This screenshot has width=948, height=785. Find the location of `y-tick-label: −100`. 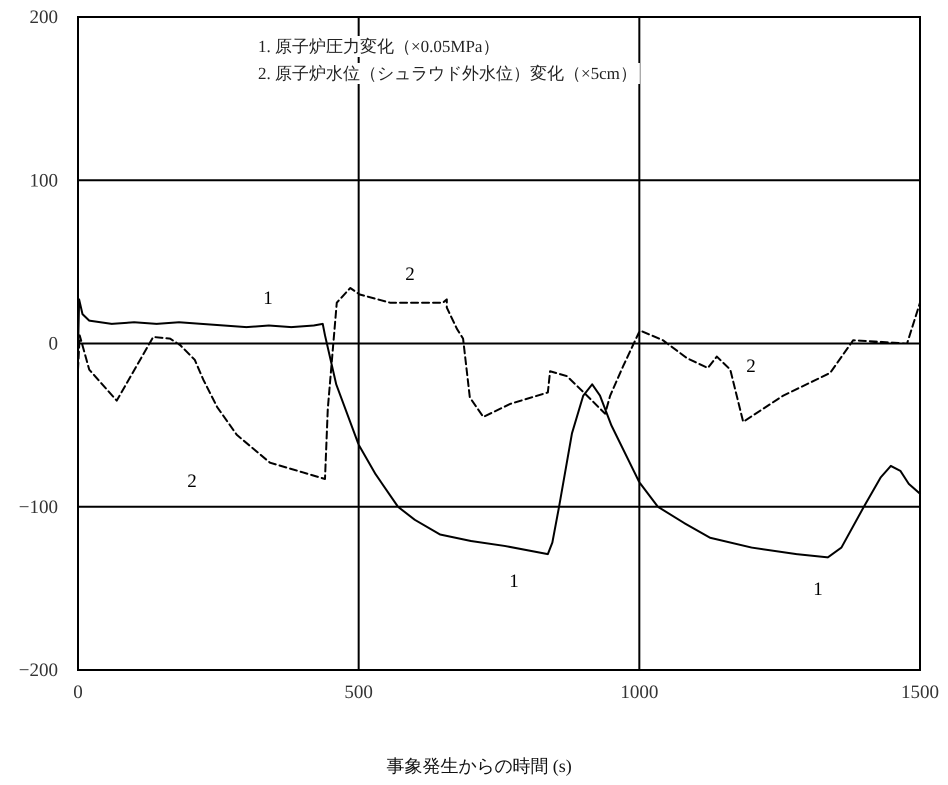

y-tick-label: −100 is located at coordinates (38, 507).